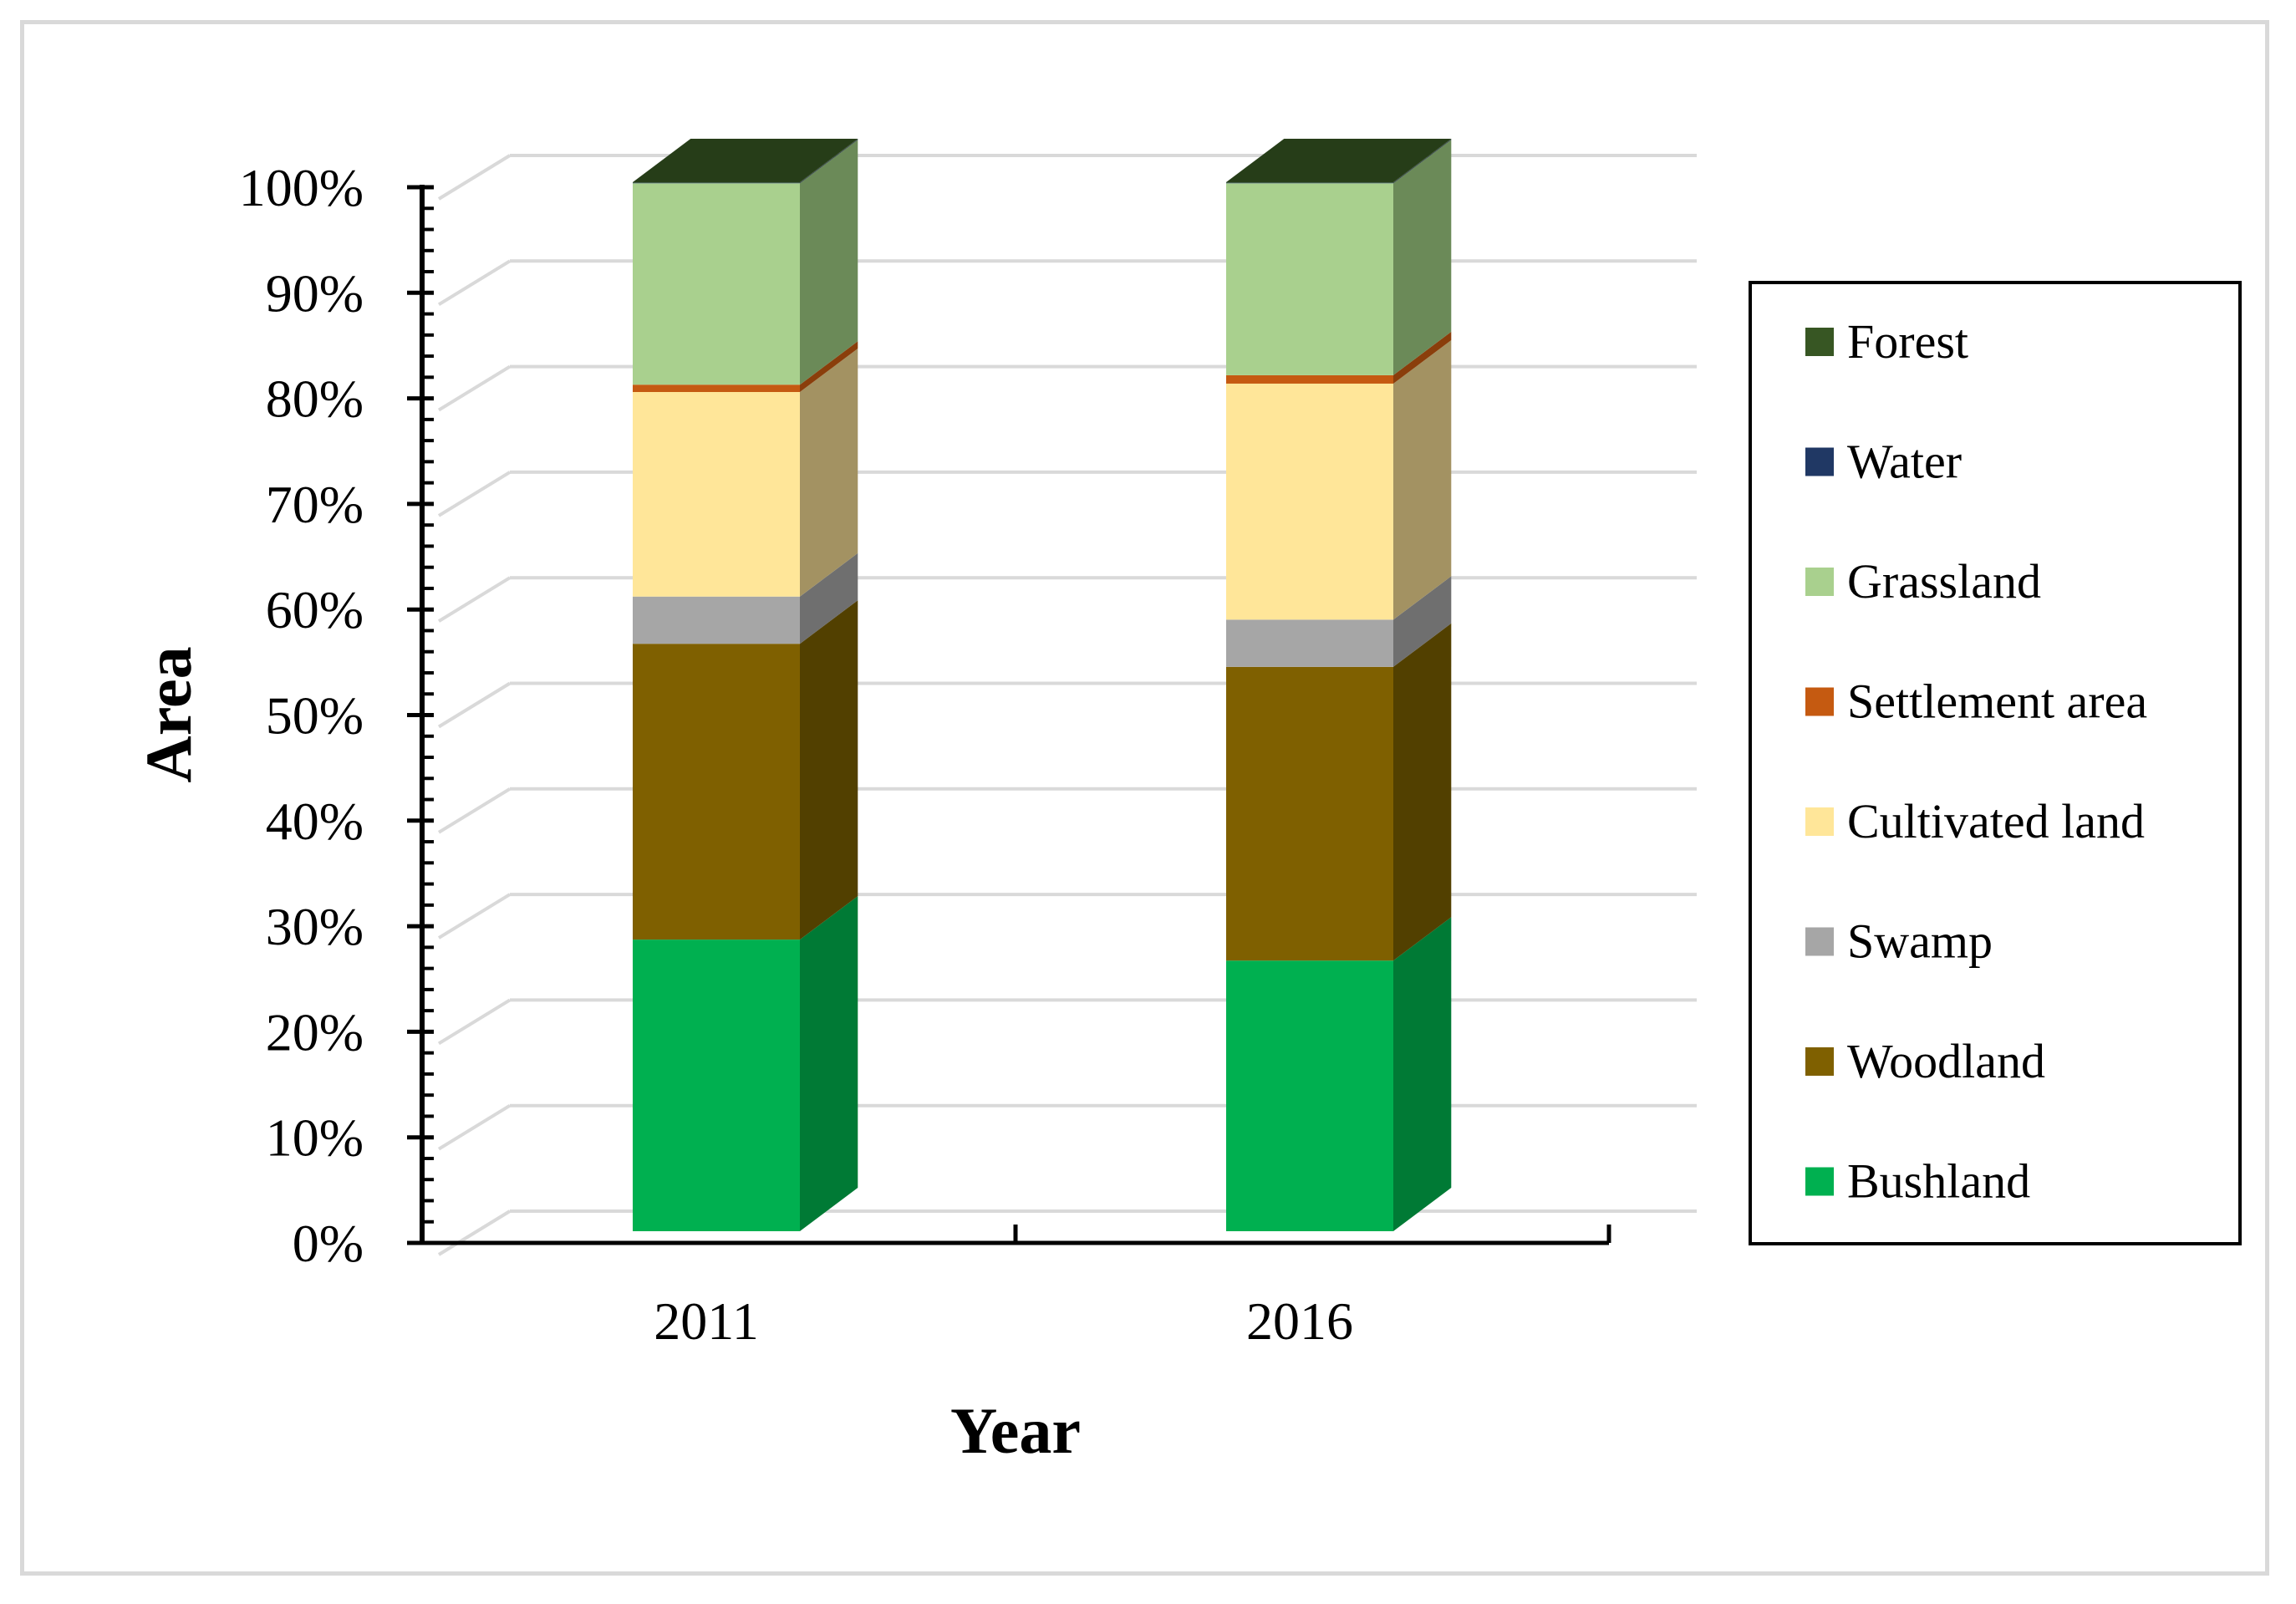  I want to click on legend-item-bushland: Bushland, so click(1917, 1182).